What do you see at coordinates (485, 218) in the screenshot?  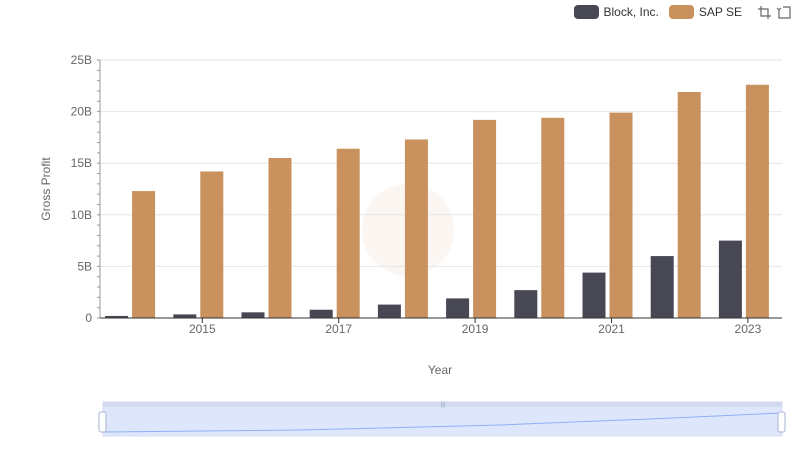 I see `bar-sap-2019` at bounding box center [485, 218].